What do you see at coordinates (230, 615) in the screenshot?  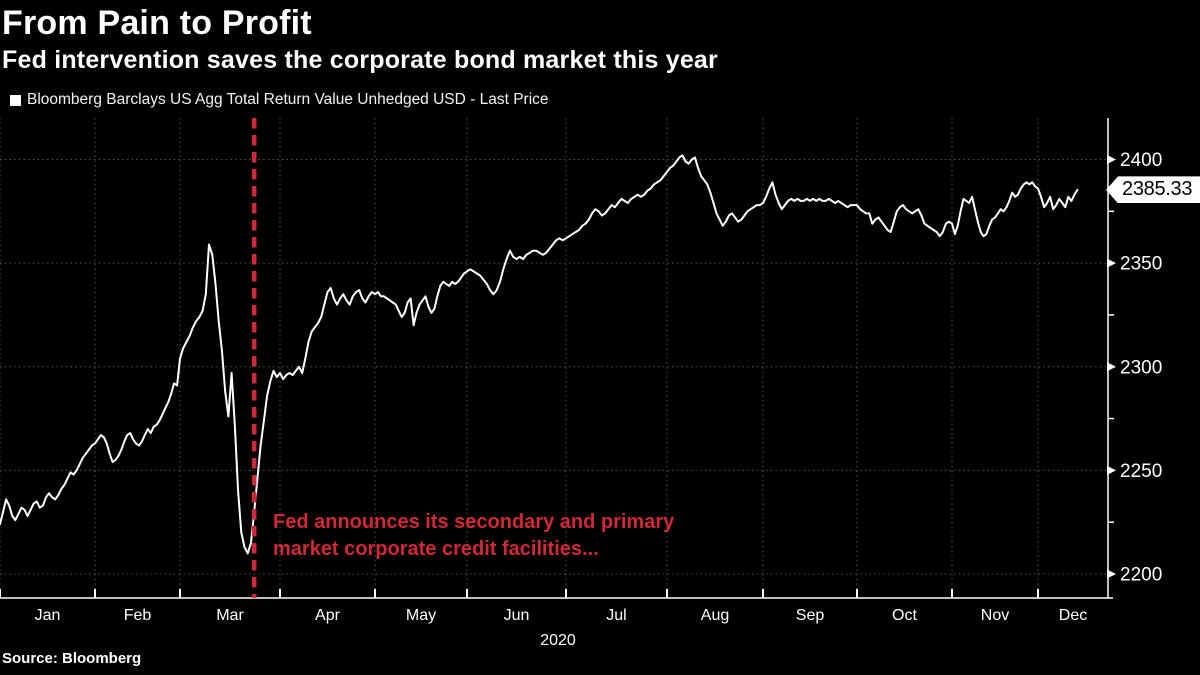 I see `x-tick-label: Mar` at bounding box center [230, 615].